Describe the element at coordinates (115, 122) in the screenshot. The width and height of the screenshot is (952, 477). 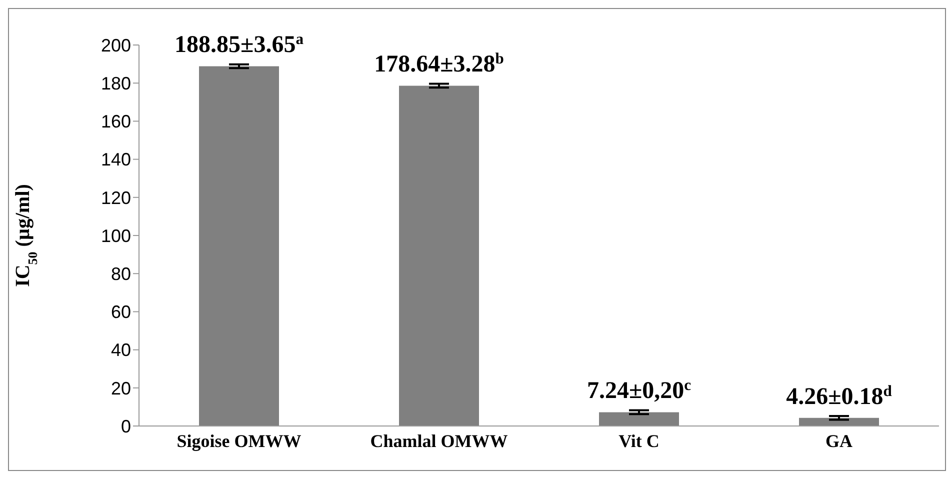
I see `y-tick-label: 160` at that location.